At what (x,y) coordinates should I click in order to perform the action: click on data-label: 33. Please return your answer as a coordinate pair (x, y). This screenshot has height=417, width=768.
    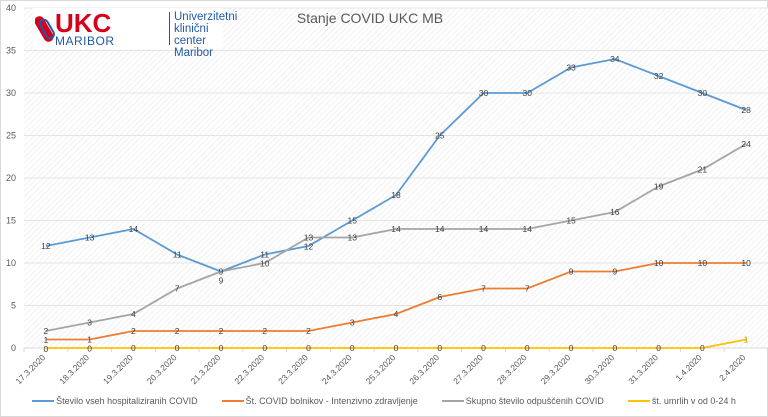
    Looking at the image, I should click on (571, 68).